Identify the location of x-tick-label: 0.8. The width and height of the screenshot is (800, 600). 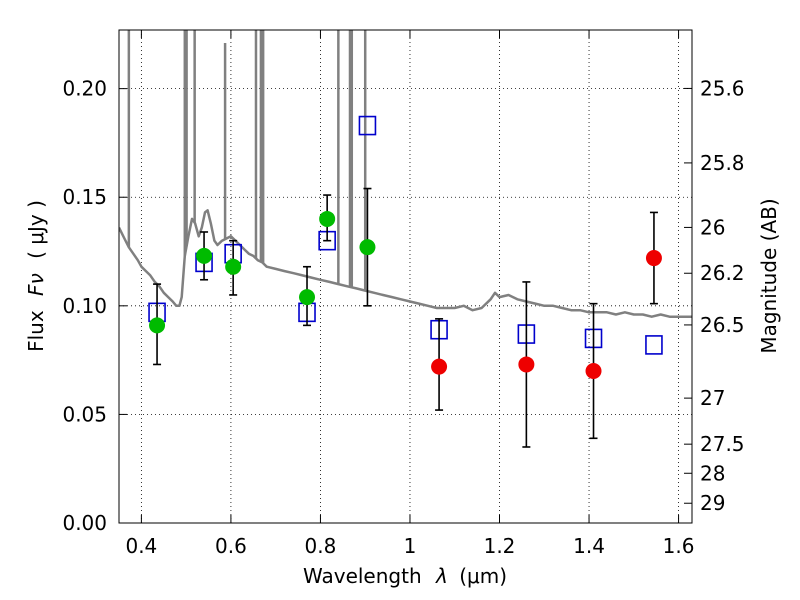
(321, 546).